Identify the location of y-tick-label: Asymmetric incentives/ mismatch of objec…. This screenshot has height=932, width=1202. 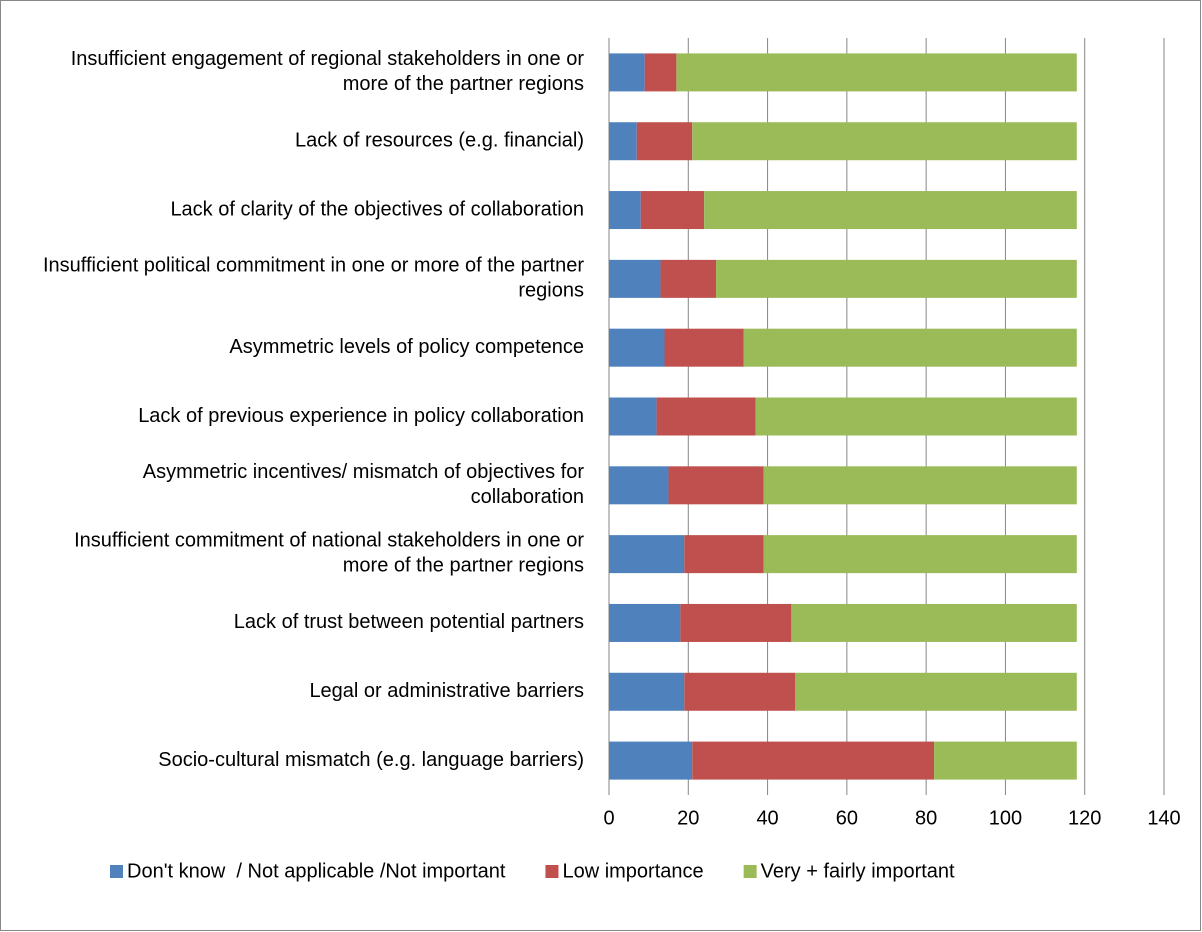
(364, 484).